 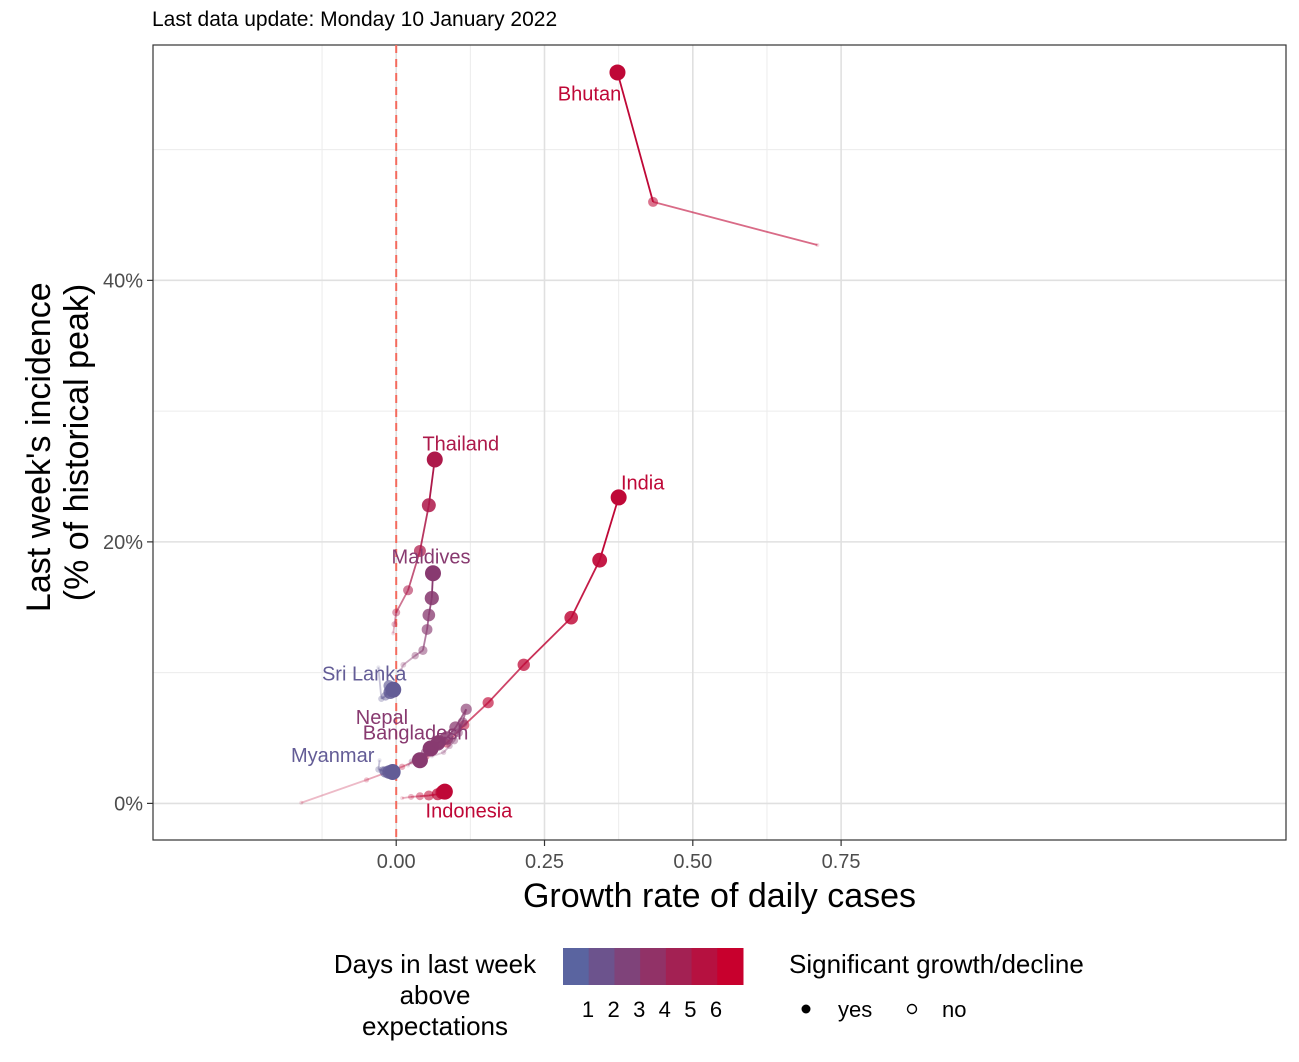 I want to click on color-legend-tick-label: 5, so click(x=690, y=1009).